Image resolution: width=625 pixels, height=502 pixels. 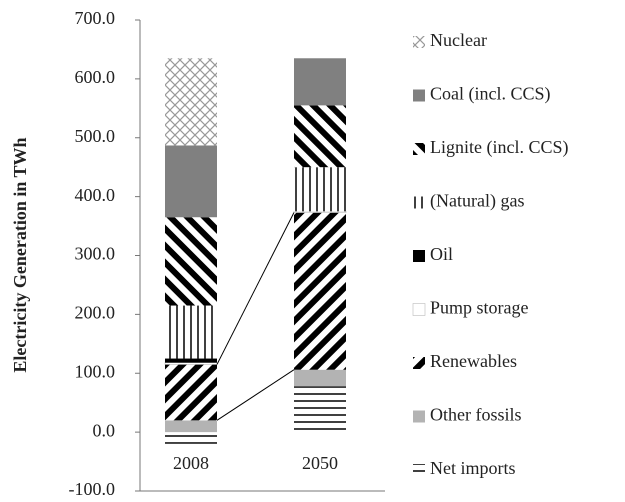 I want to click on legend-label: Coal (incl. CCS), so click(x=490, y=94).